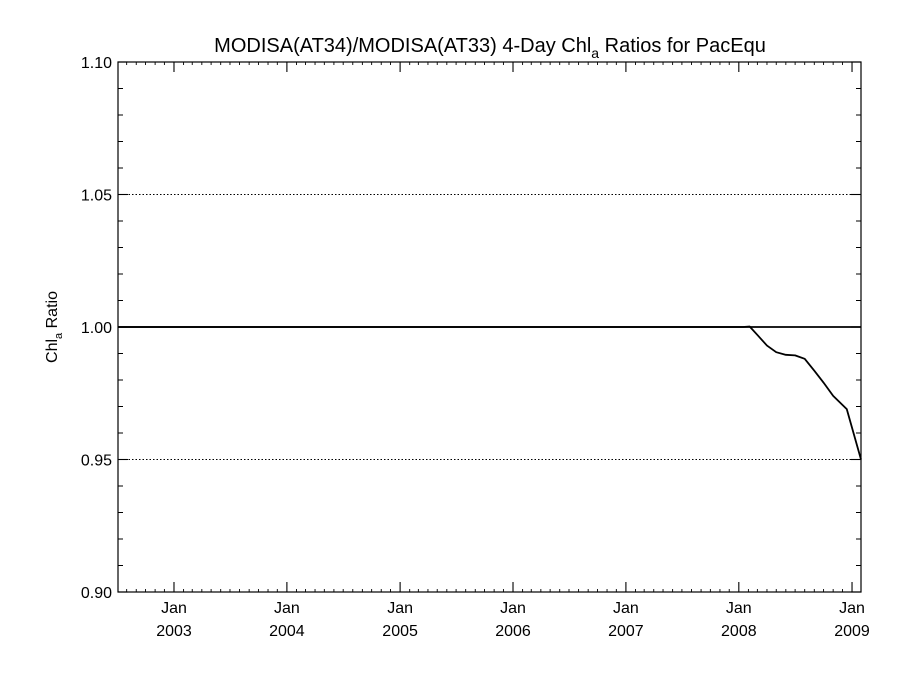 This screenshot has height=675, width=900. I want to click on y-tick-label: 0.90, so click(96, 593).